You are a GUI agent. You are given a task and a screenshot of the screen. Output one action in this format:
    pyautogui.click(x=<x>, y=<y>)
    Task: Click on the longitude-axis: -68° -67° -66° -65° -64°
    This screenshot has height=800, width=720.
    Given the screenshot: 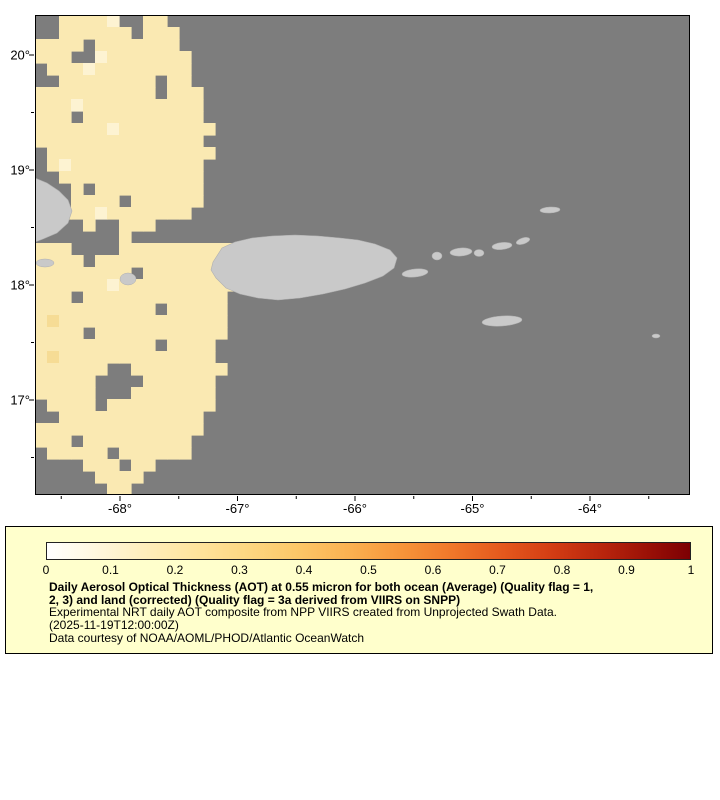 What is the action you would take?
    pyautogui.click(x=360, y=510)
    